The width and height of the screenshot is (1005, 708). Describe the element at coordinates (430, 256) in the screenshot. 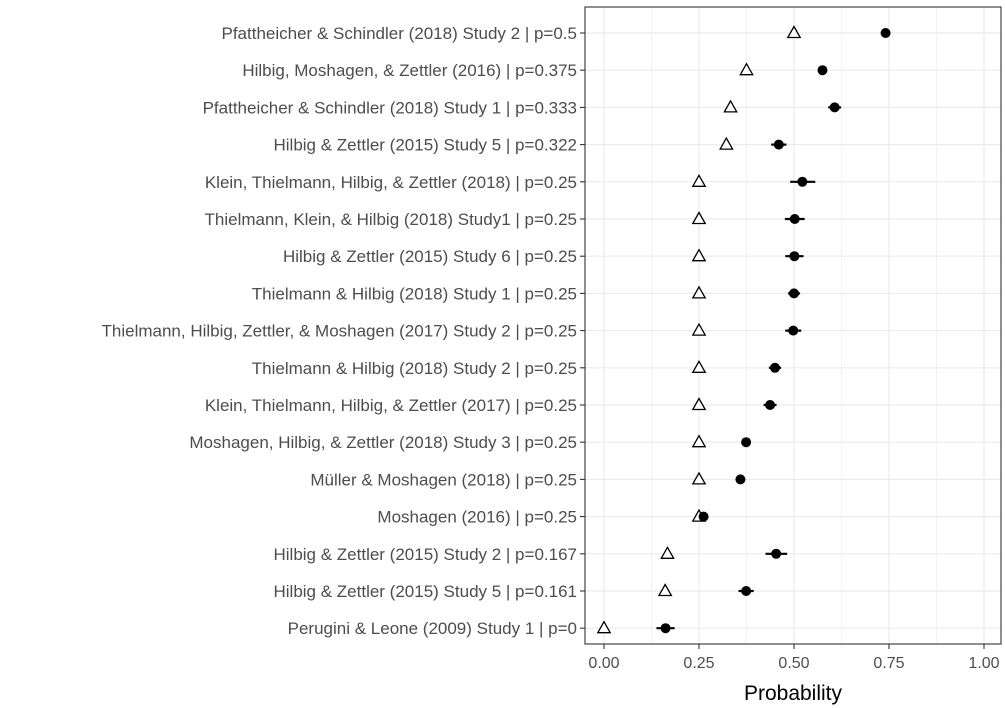

I see `category-label: Hilbig & Zettler (2015) Study 6 | p=0.25` at that location.